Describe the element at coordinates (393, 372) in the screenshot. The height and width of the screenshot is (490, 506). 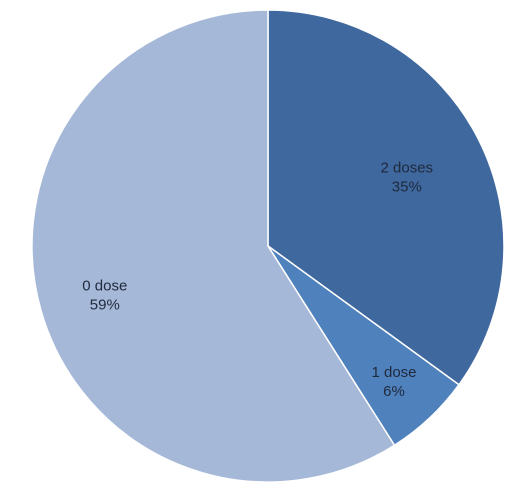
I see `slice-label-1-dose: 1 dose` at that location.